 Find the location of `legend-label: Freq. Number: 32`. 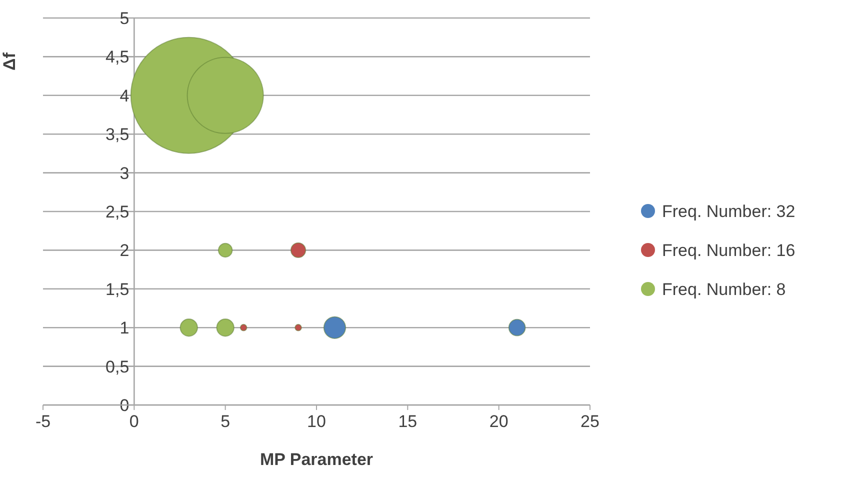

legend-label: Freq. Number: 32 is located at coordinates (729, 211).